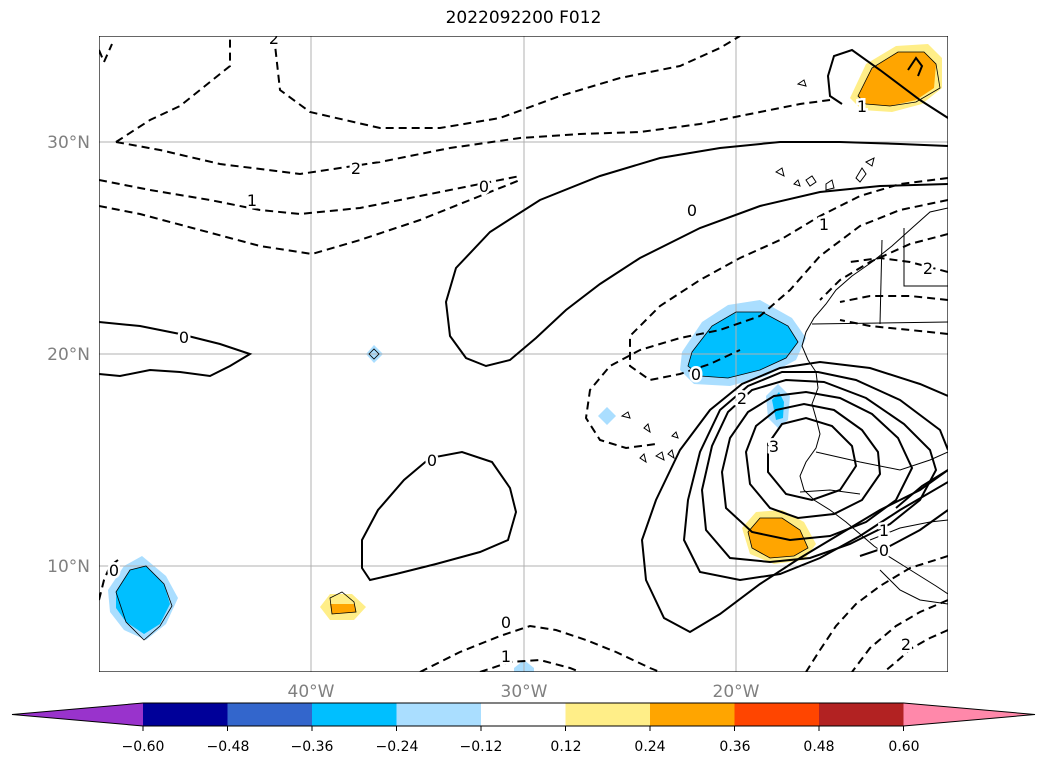 The height and width of the screenshot is (765, 1047). Describe the element at coordinates (649, 747) in the screenshot. I see `colorbar-tick-label: 0.24` at that location.